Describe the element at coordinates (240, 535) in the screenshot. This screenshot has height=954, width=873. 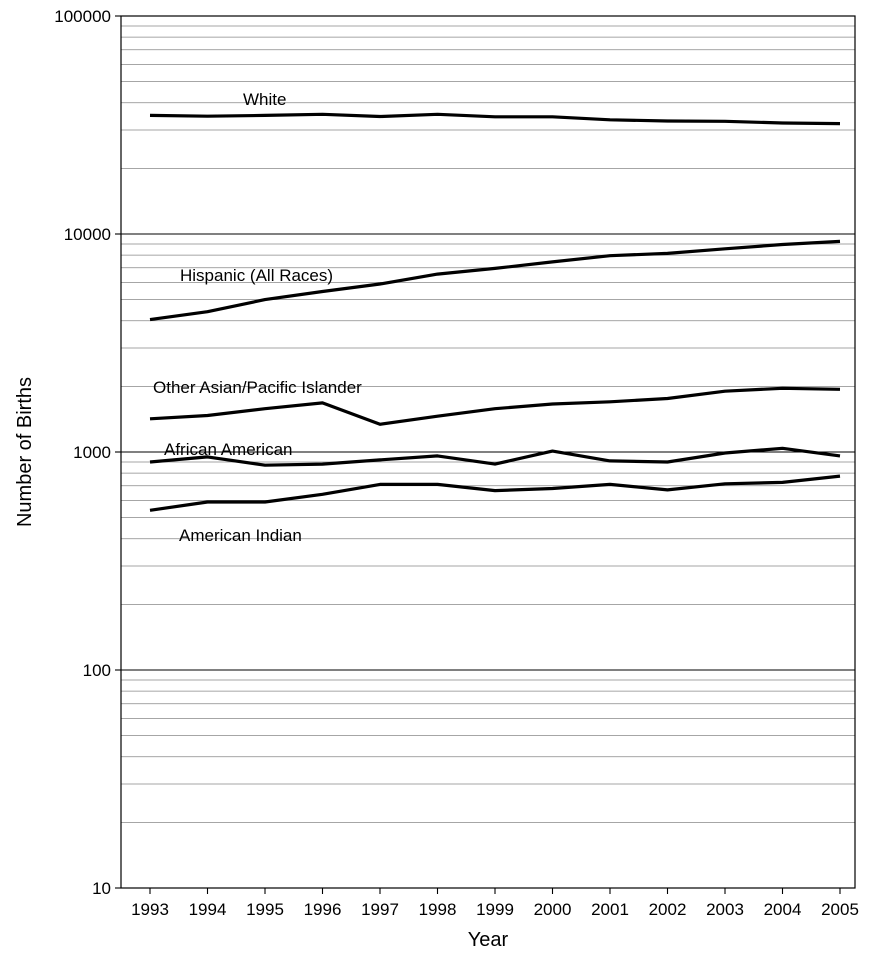
I see `series-label-4: American Indian` at that location.